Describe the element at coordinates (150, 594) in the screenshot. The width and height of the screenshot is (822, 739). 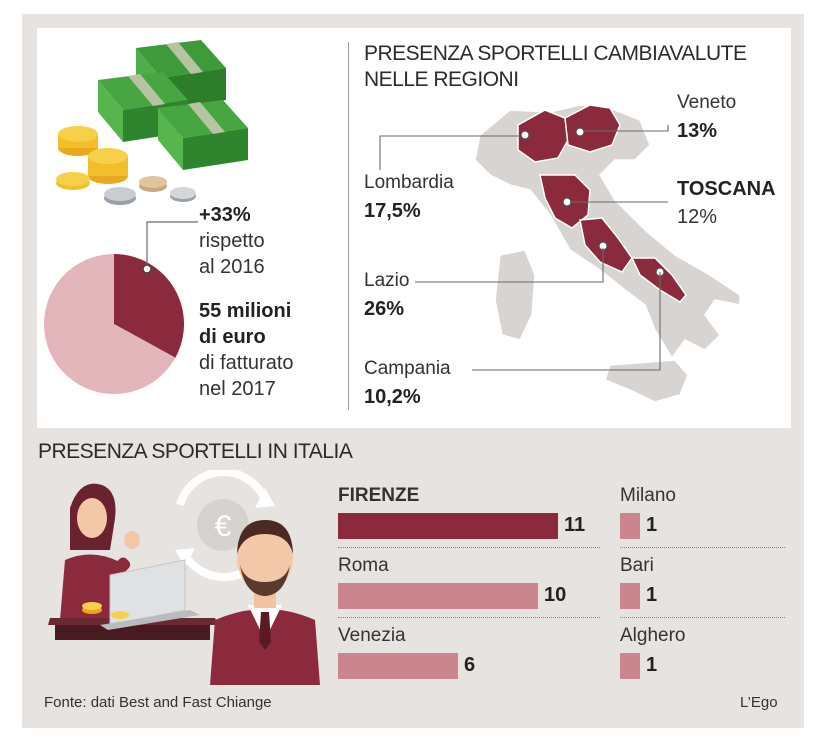
I see `laptop-icon` at that location.